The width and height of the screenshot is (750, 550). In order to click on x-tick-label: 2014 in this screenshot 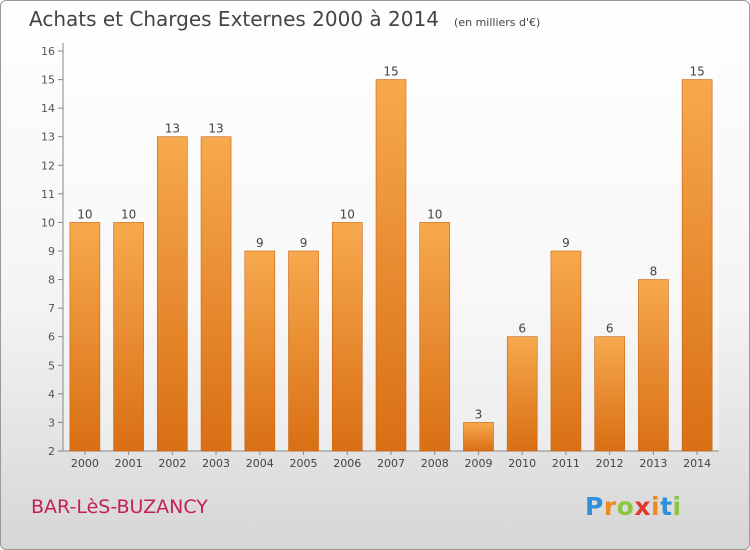, I will do `click(697, 463)`.